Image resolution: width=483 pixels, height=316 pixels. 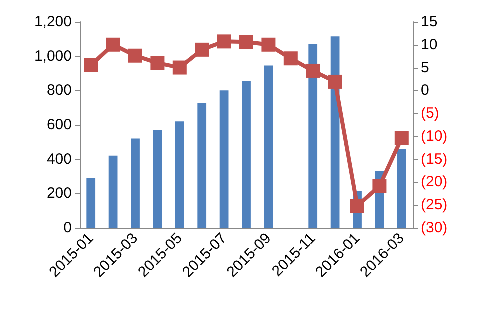 I want to click on y2-tick-label: (30), so click(x=434, y=228).